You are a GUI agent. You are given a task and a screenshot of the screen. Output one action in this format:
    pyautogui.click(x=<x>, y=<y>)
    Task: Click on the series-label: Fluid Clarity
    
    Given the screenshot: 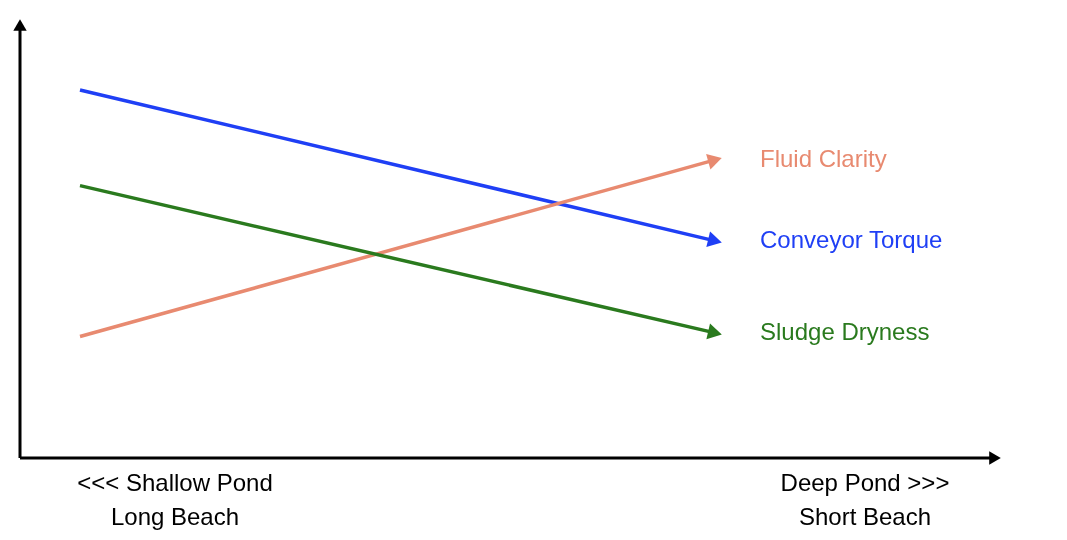 What is the action you would take?
    pyautogui.click(x=823, y=158)
    